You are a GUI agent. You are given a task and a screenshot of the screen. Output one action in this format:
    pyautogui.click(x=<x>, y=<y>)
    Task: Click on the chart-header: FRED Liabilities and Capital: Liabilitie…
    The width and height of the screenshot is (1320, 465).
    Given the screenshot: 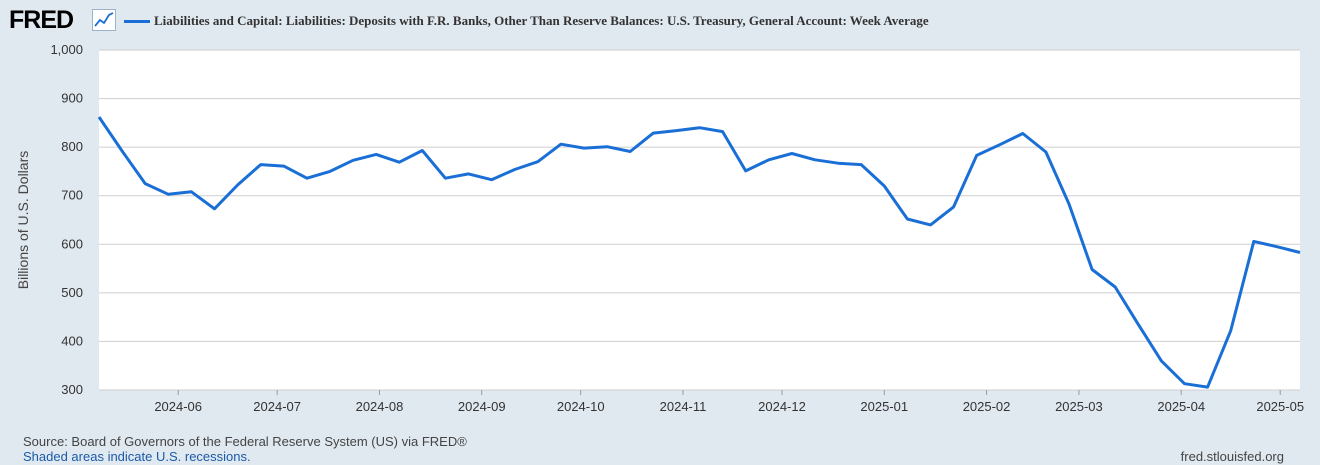 What is the action you would take?
    pyautogui.click(x=660, y=20)
    